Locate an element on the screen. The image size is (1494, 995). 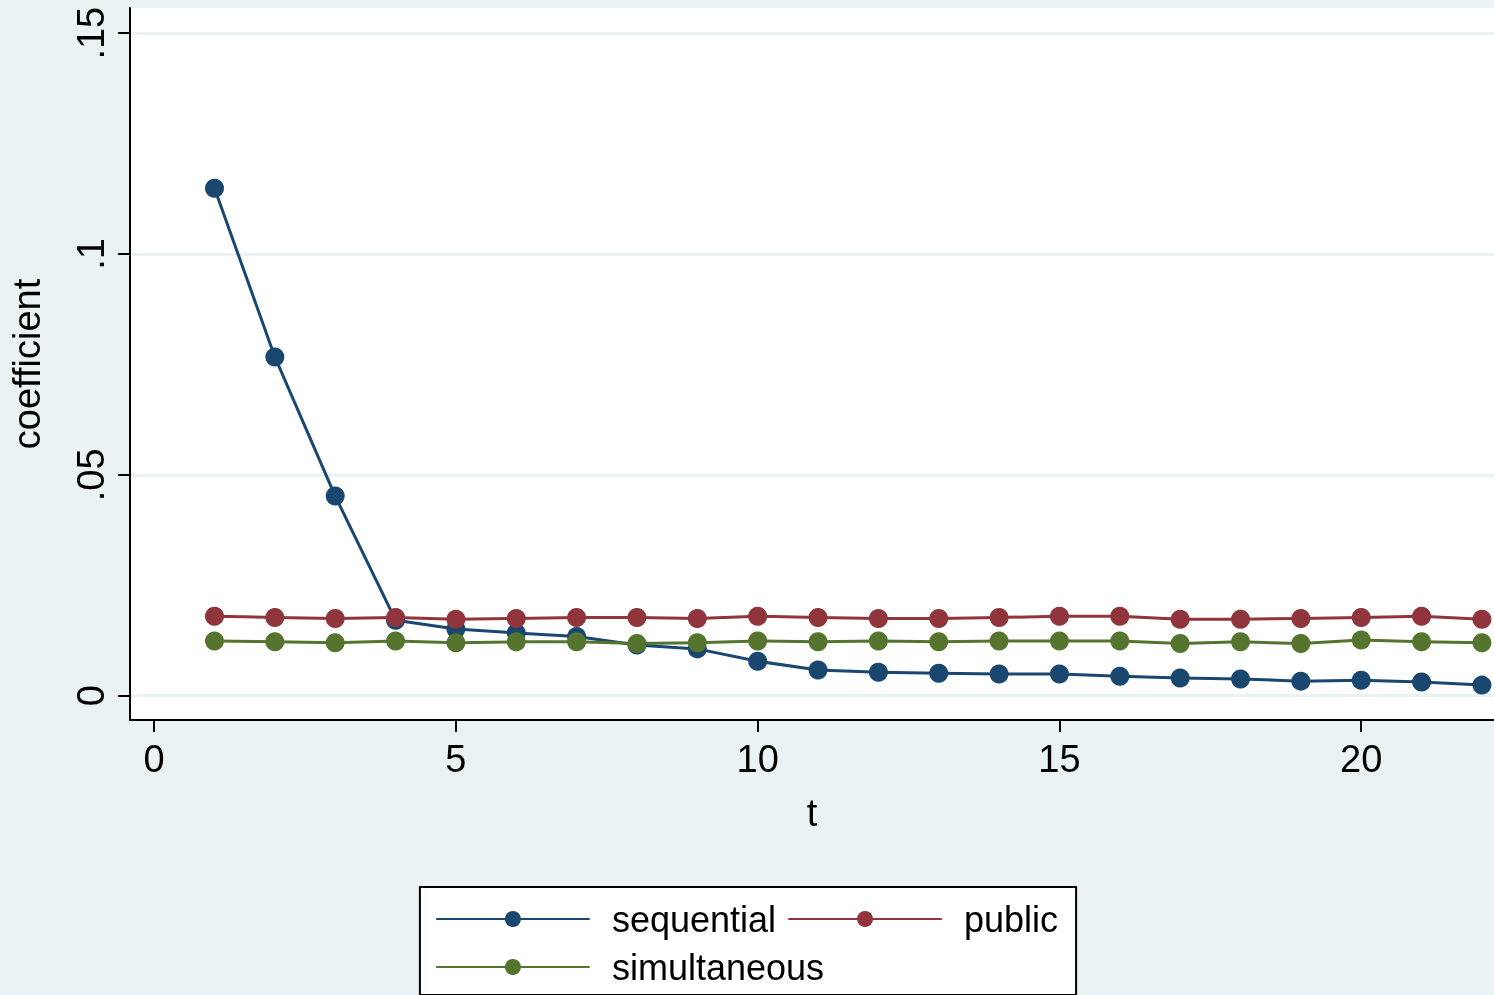
y-tick-label: .15 is located at coordinates (91, 33).